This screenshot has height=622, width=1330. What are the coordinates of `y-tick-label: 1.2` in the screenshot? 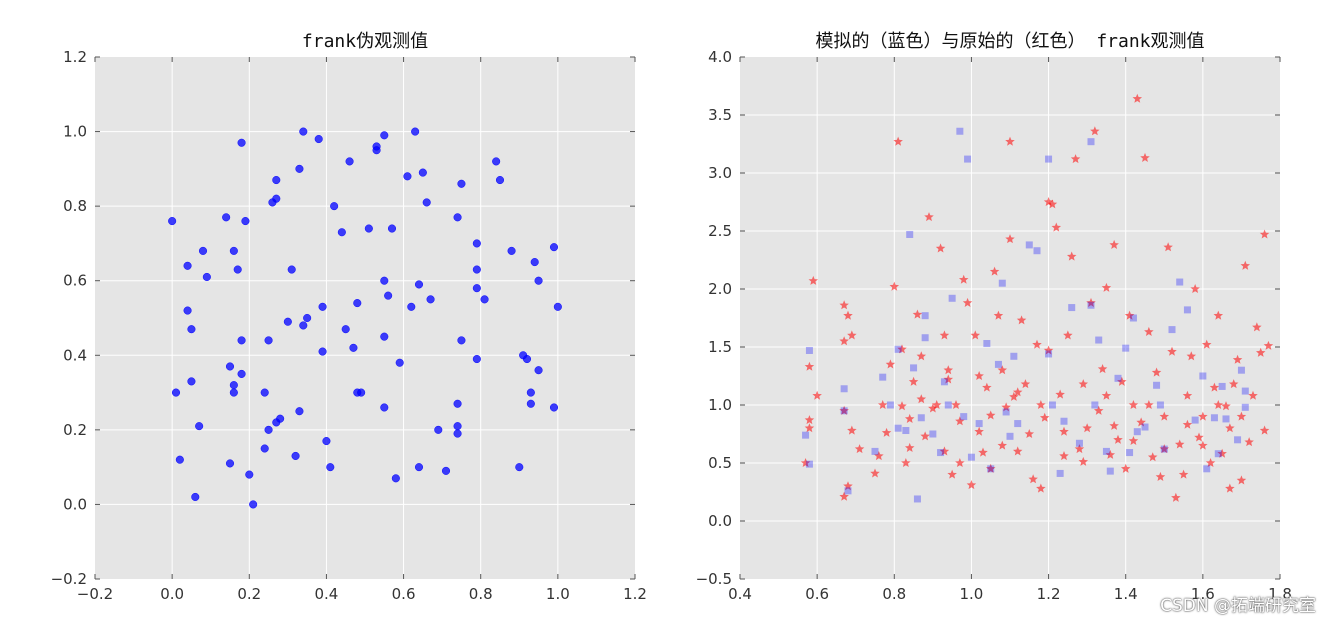 It's located at (75, 57).